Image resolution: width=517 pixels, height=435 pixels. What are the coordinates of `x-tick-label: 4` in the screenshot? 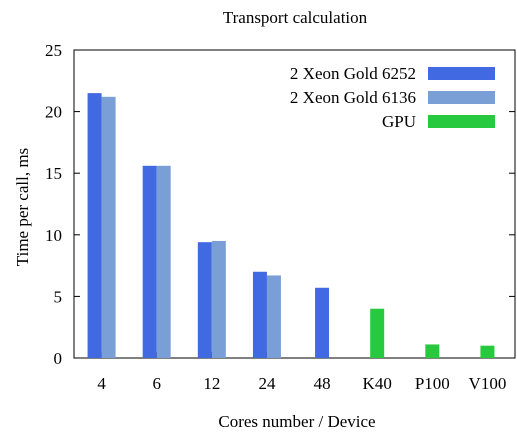 It's located at (101, 383).